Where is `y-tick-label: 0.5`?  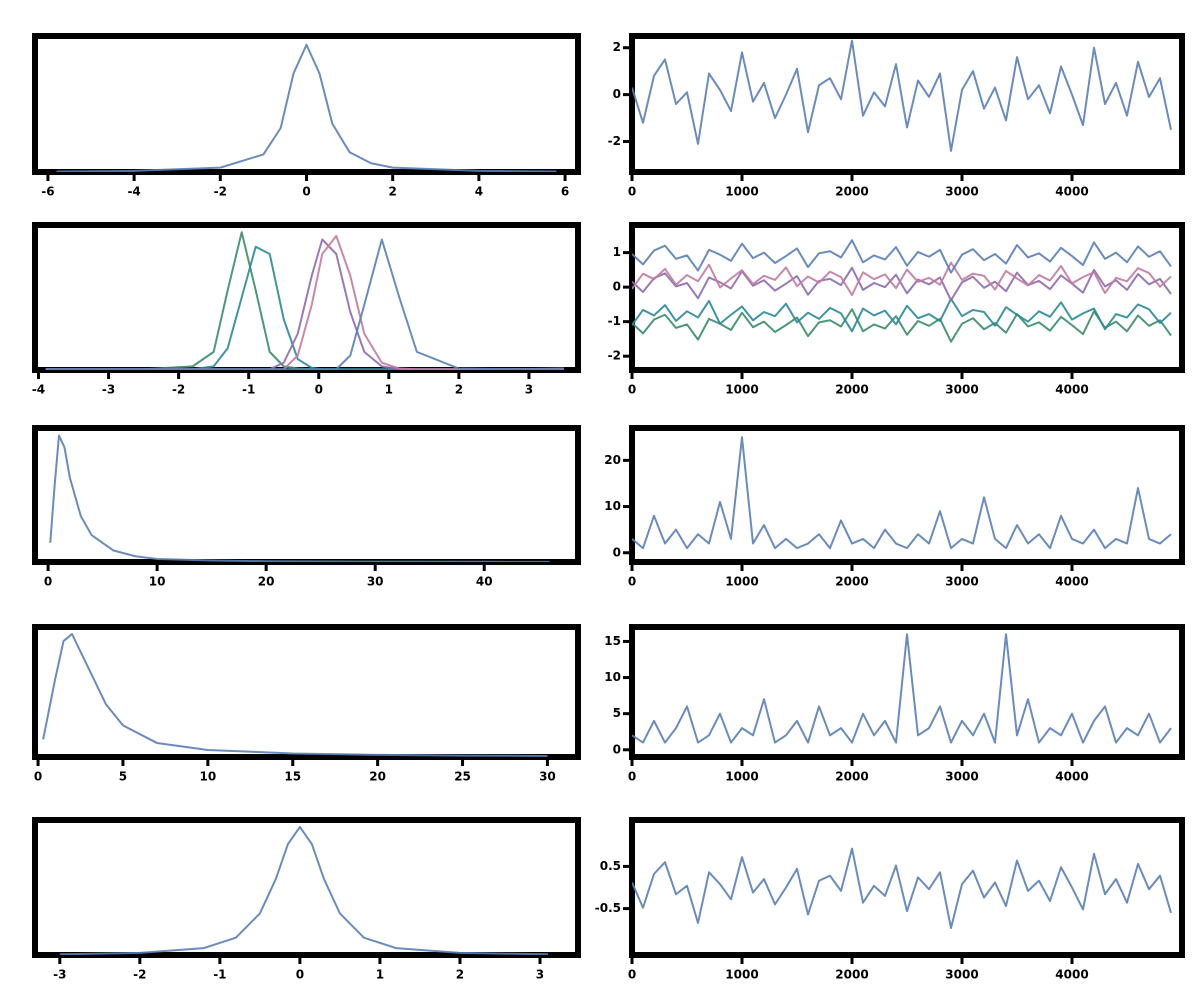
y-tick-label: 0.5 is located at coordinates (610, 866).